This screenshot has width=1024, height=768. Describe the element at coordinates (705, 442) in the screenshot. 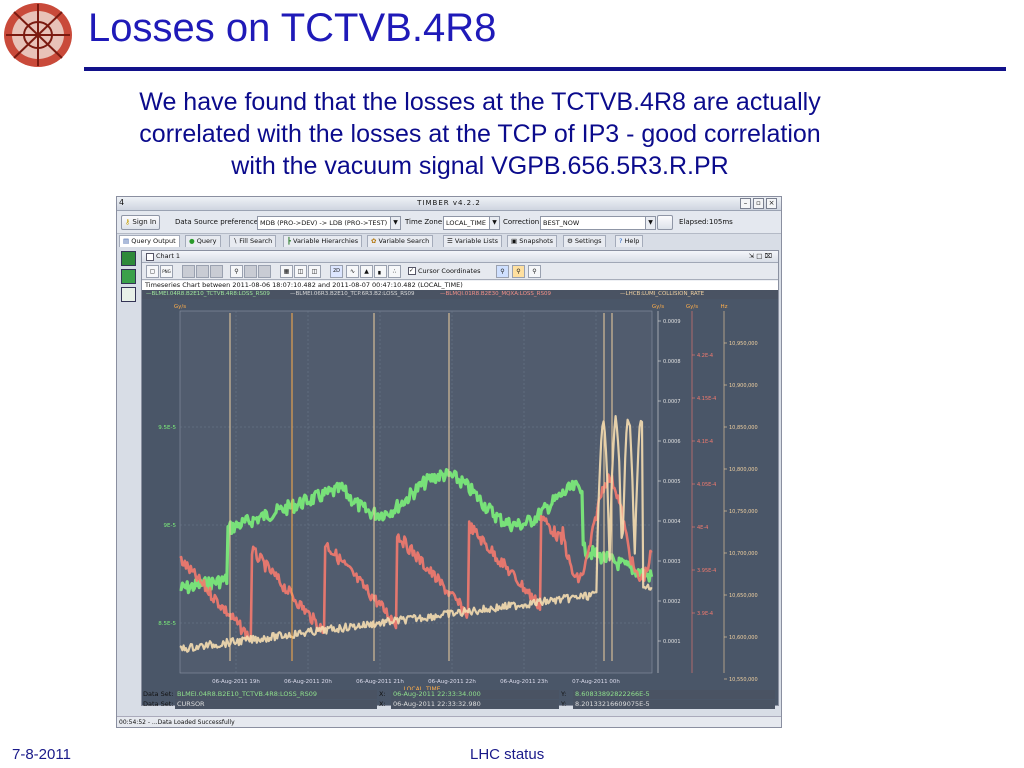

I see `right-axis-2-tick-label: 4.1E-4` at that location.